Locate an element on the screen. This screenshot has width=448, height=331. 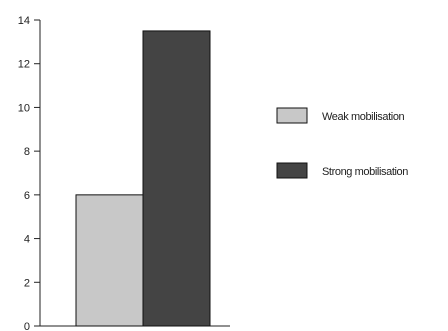
bar-strong-mobilisation is located at coordinates (176, 178).